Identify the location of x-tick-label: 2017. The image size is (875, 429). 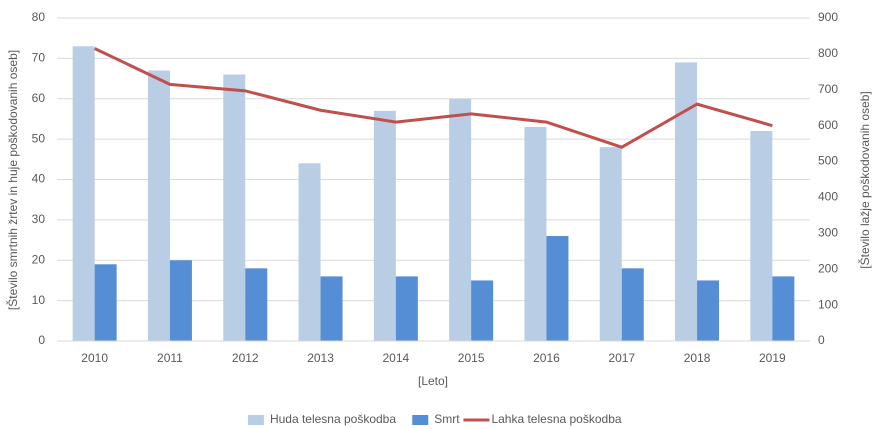
(621, 358).